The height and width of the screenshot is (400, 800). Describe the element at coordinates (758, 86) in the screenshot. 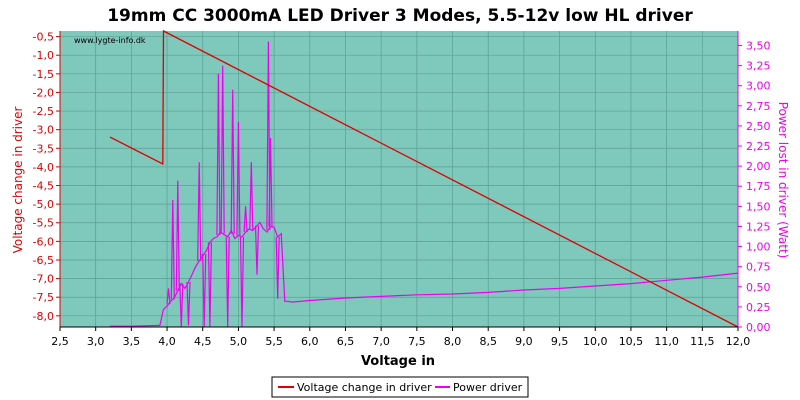

I see `y-right-tick-label: 3,00` at that location.